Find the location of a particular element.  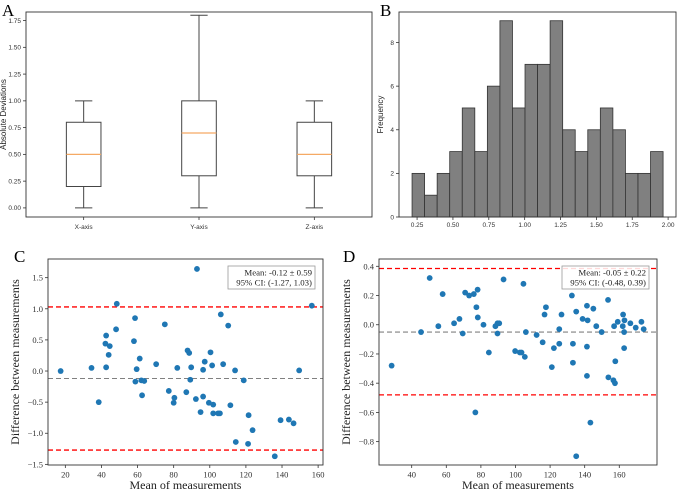

x-tick-label: 160 is located at coordinates (619, 474).